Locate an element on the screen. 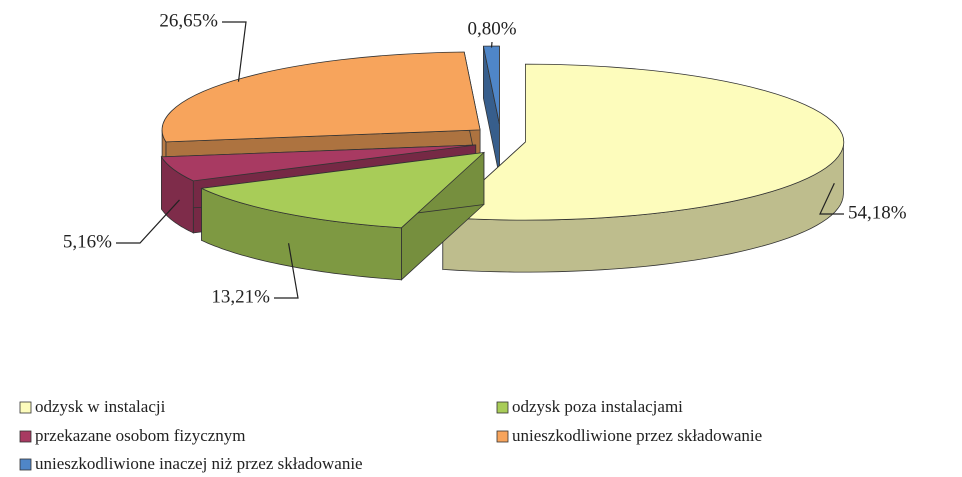  data-label: 5,16% is located at coordinates (87, 241).